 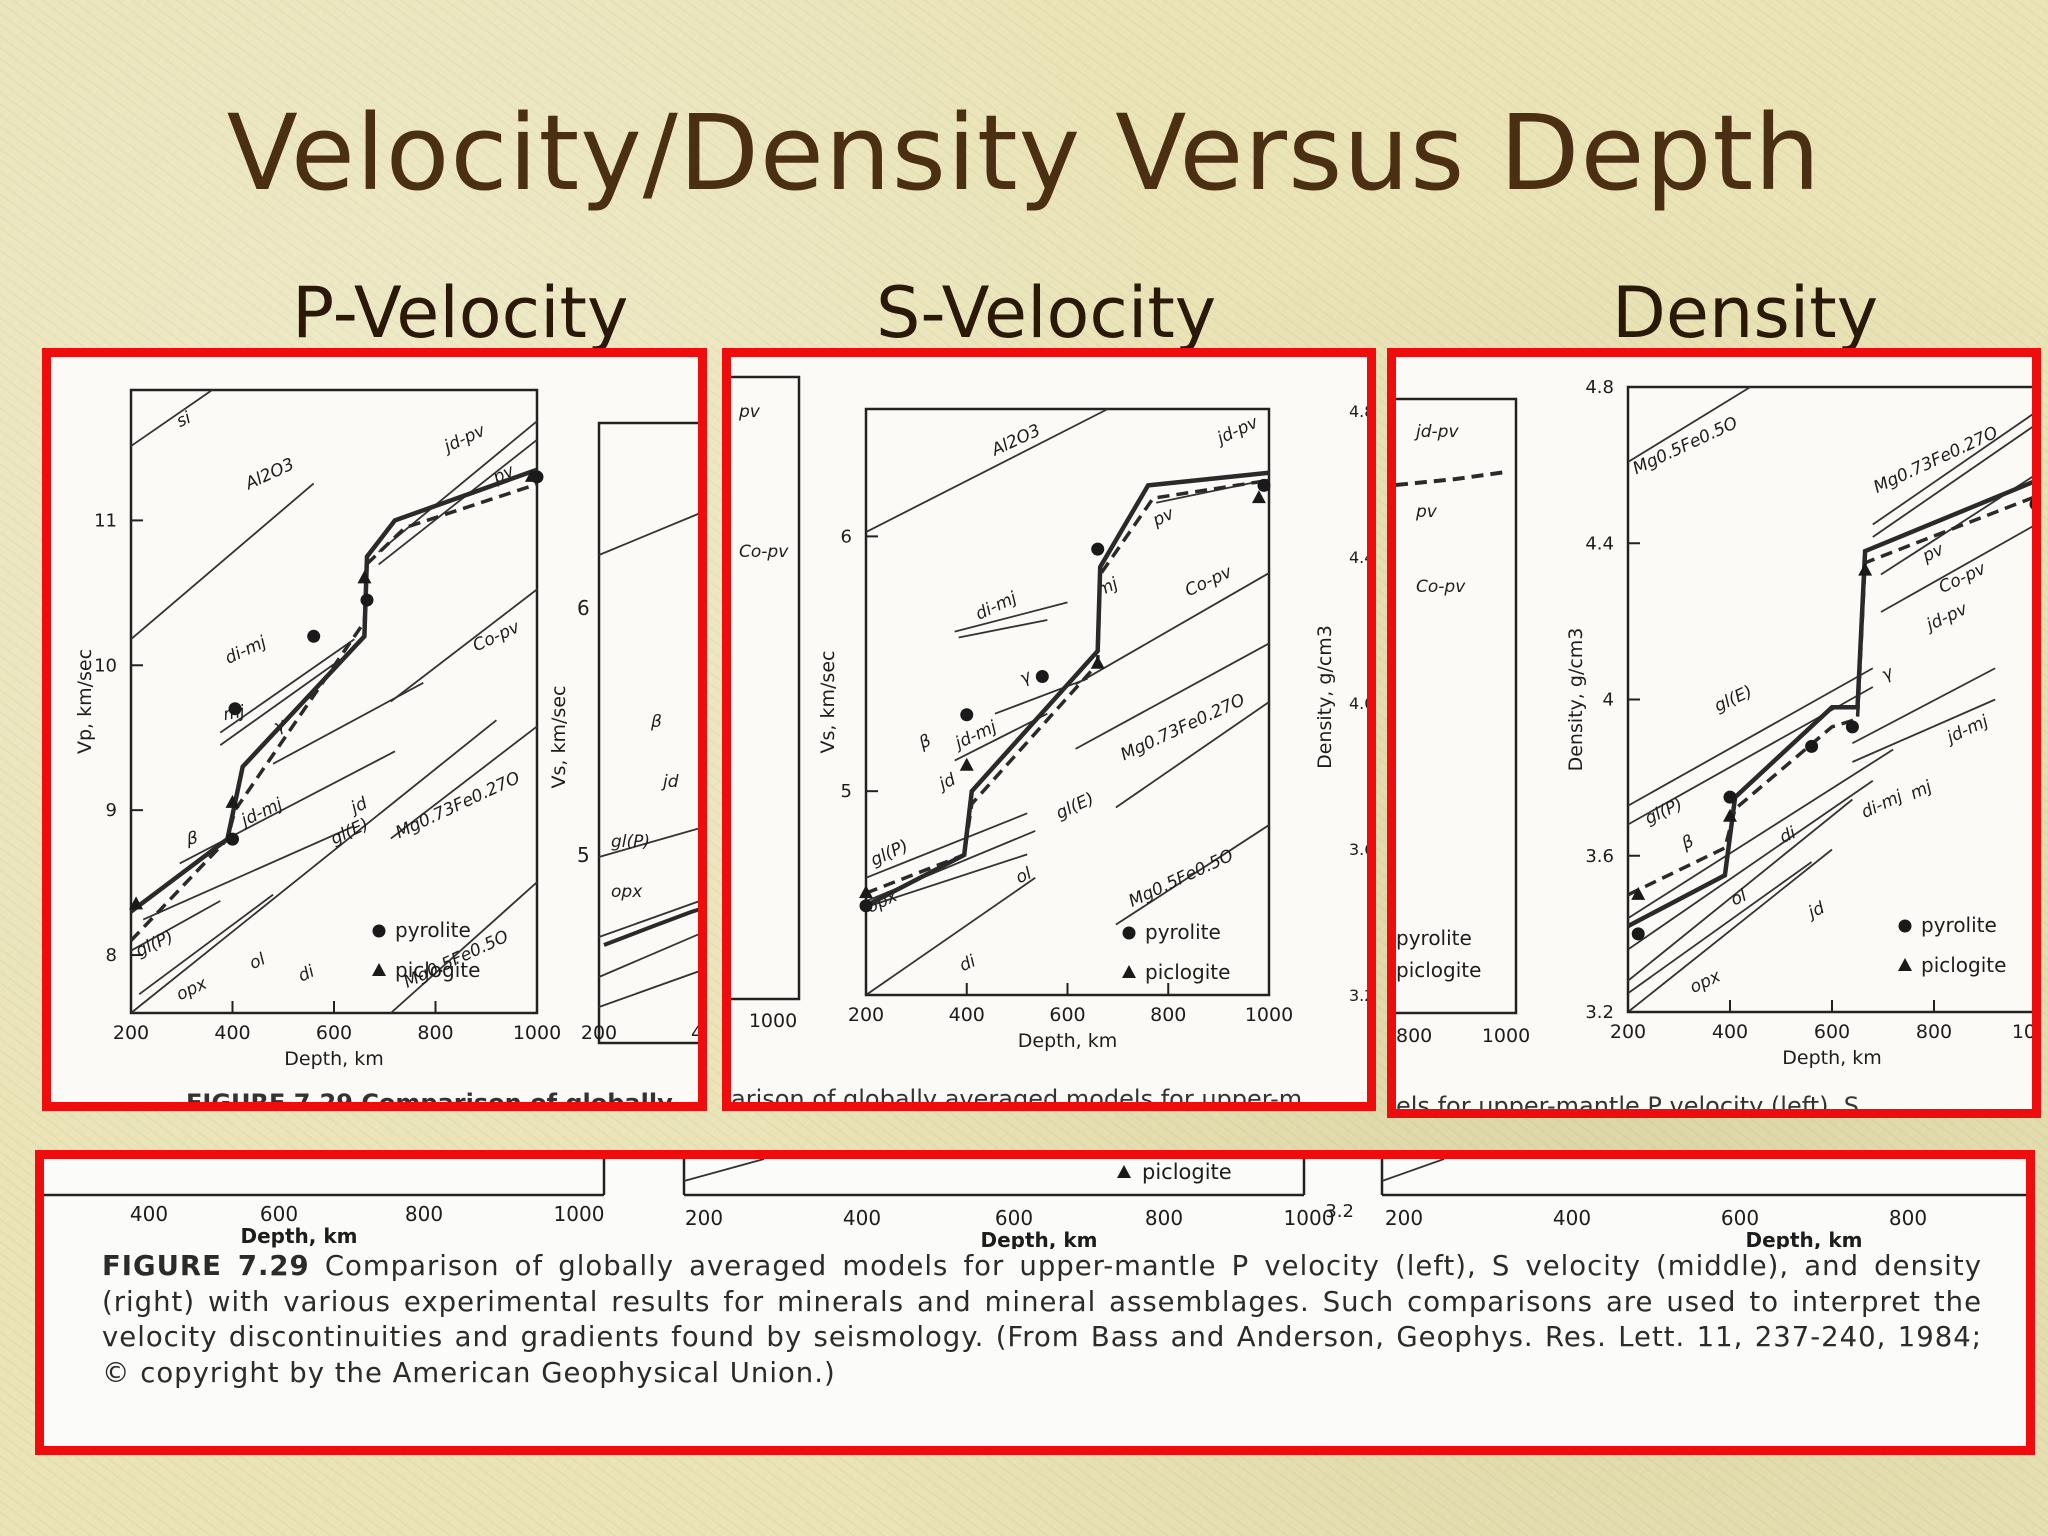 What do you see at coordinates (1413, 1170) in the screenshot?
I see `strip-reference-line` at bounding box center [1413, 1170].